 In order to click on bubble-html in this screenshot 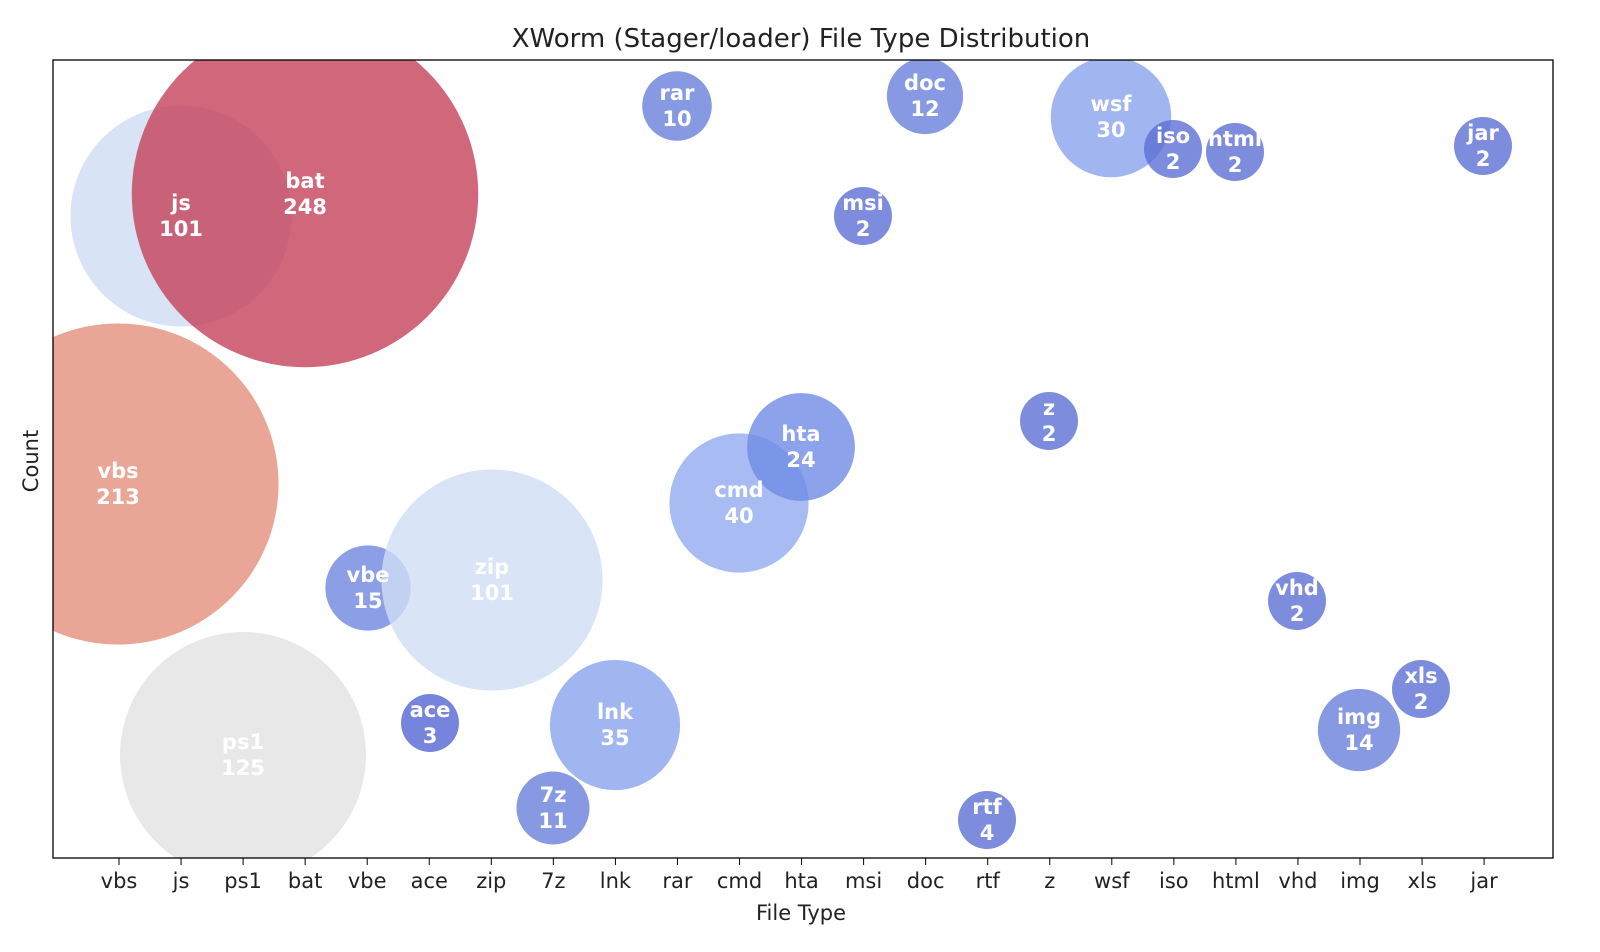, I will do `click(1235, 152)`.